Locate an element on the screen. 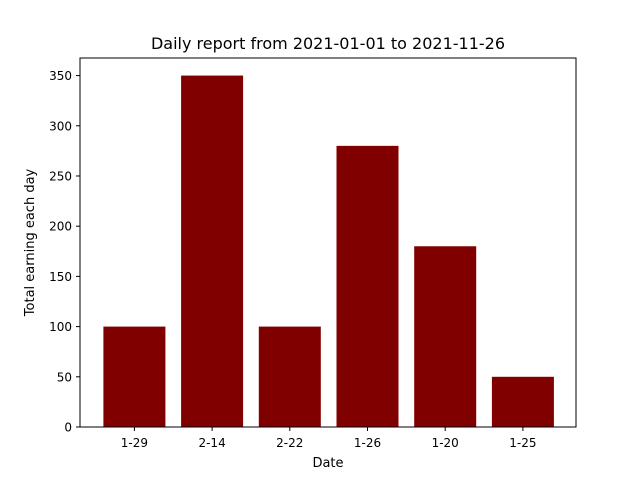 The image size is (640, 480). y-tick-label: 200 is located at coordinates (60, 227).